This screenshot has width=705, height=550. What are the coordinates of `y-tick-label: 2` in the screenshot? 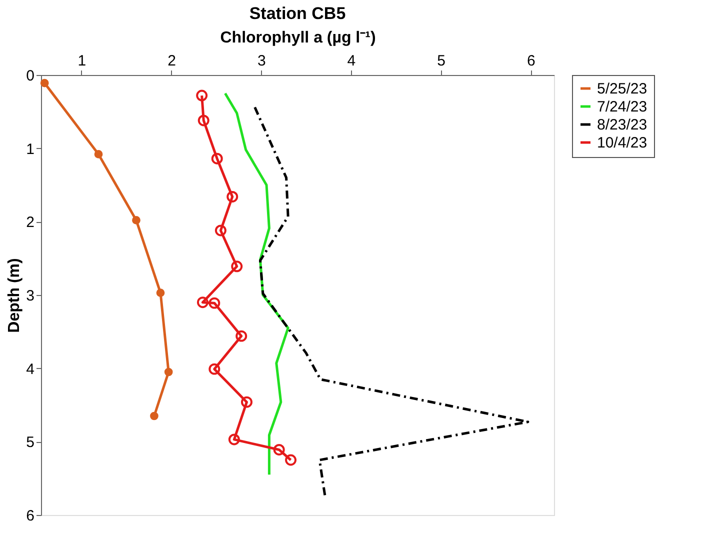 It's located at (30, 223).